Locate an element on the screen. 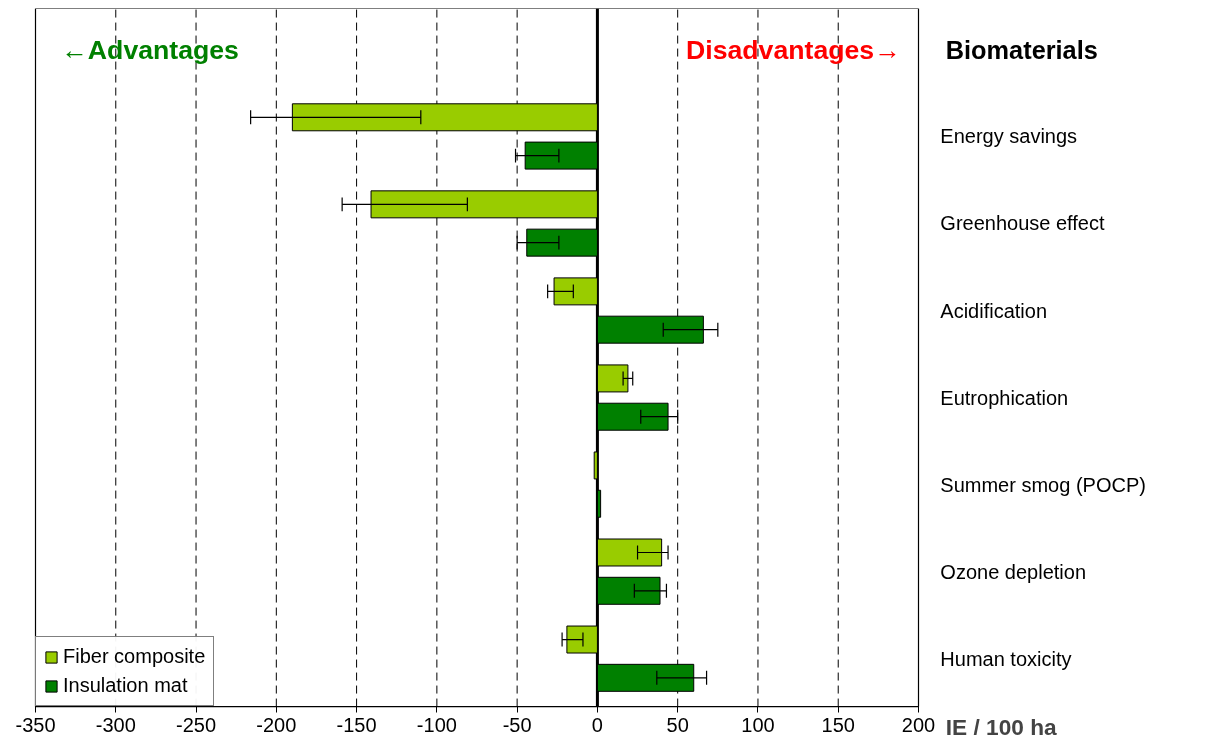 Image resolution: width=1207 pixels, height=756 pixels. x-tick-label: -350 is located at coordinates (35, 724).